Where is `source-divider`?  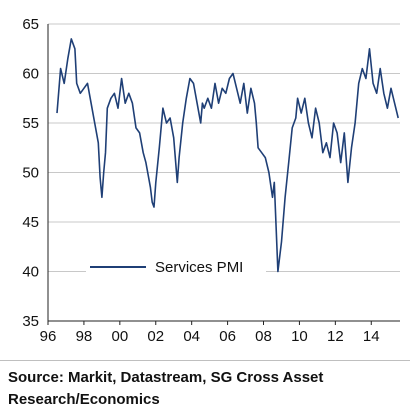 source-divider is located at coordinates (205, 360).